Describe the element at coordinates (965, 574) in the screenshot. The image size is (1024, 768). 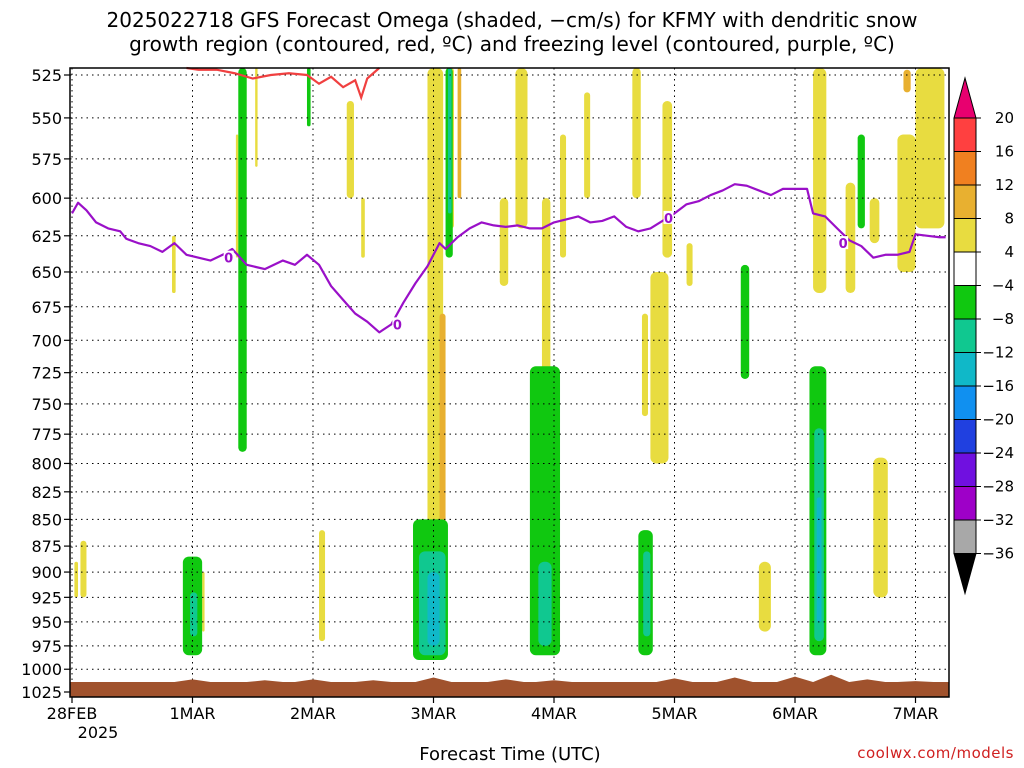
I see `colorbar-bottom-arrow` at that location.